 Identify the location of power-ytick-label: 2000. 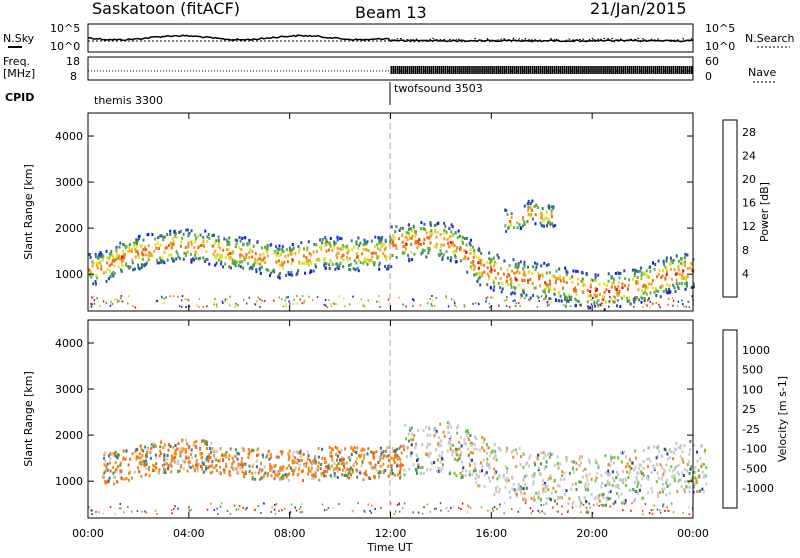
(69, 228).